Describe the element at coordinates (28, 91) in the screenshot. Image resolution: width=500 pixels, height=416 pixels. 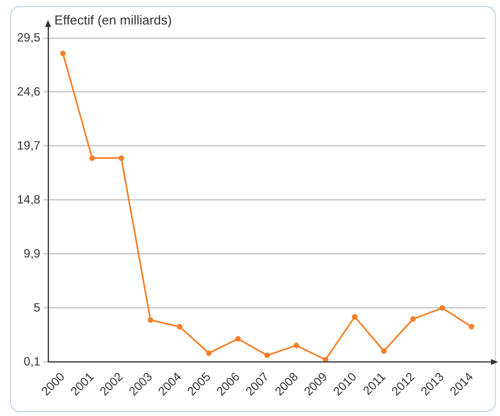
I see `y-tick-label: 24,6` at that location.